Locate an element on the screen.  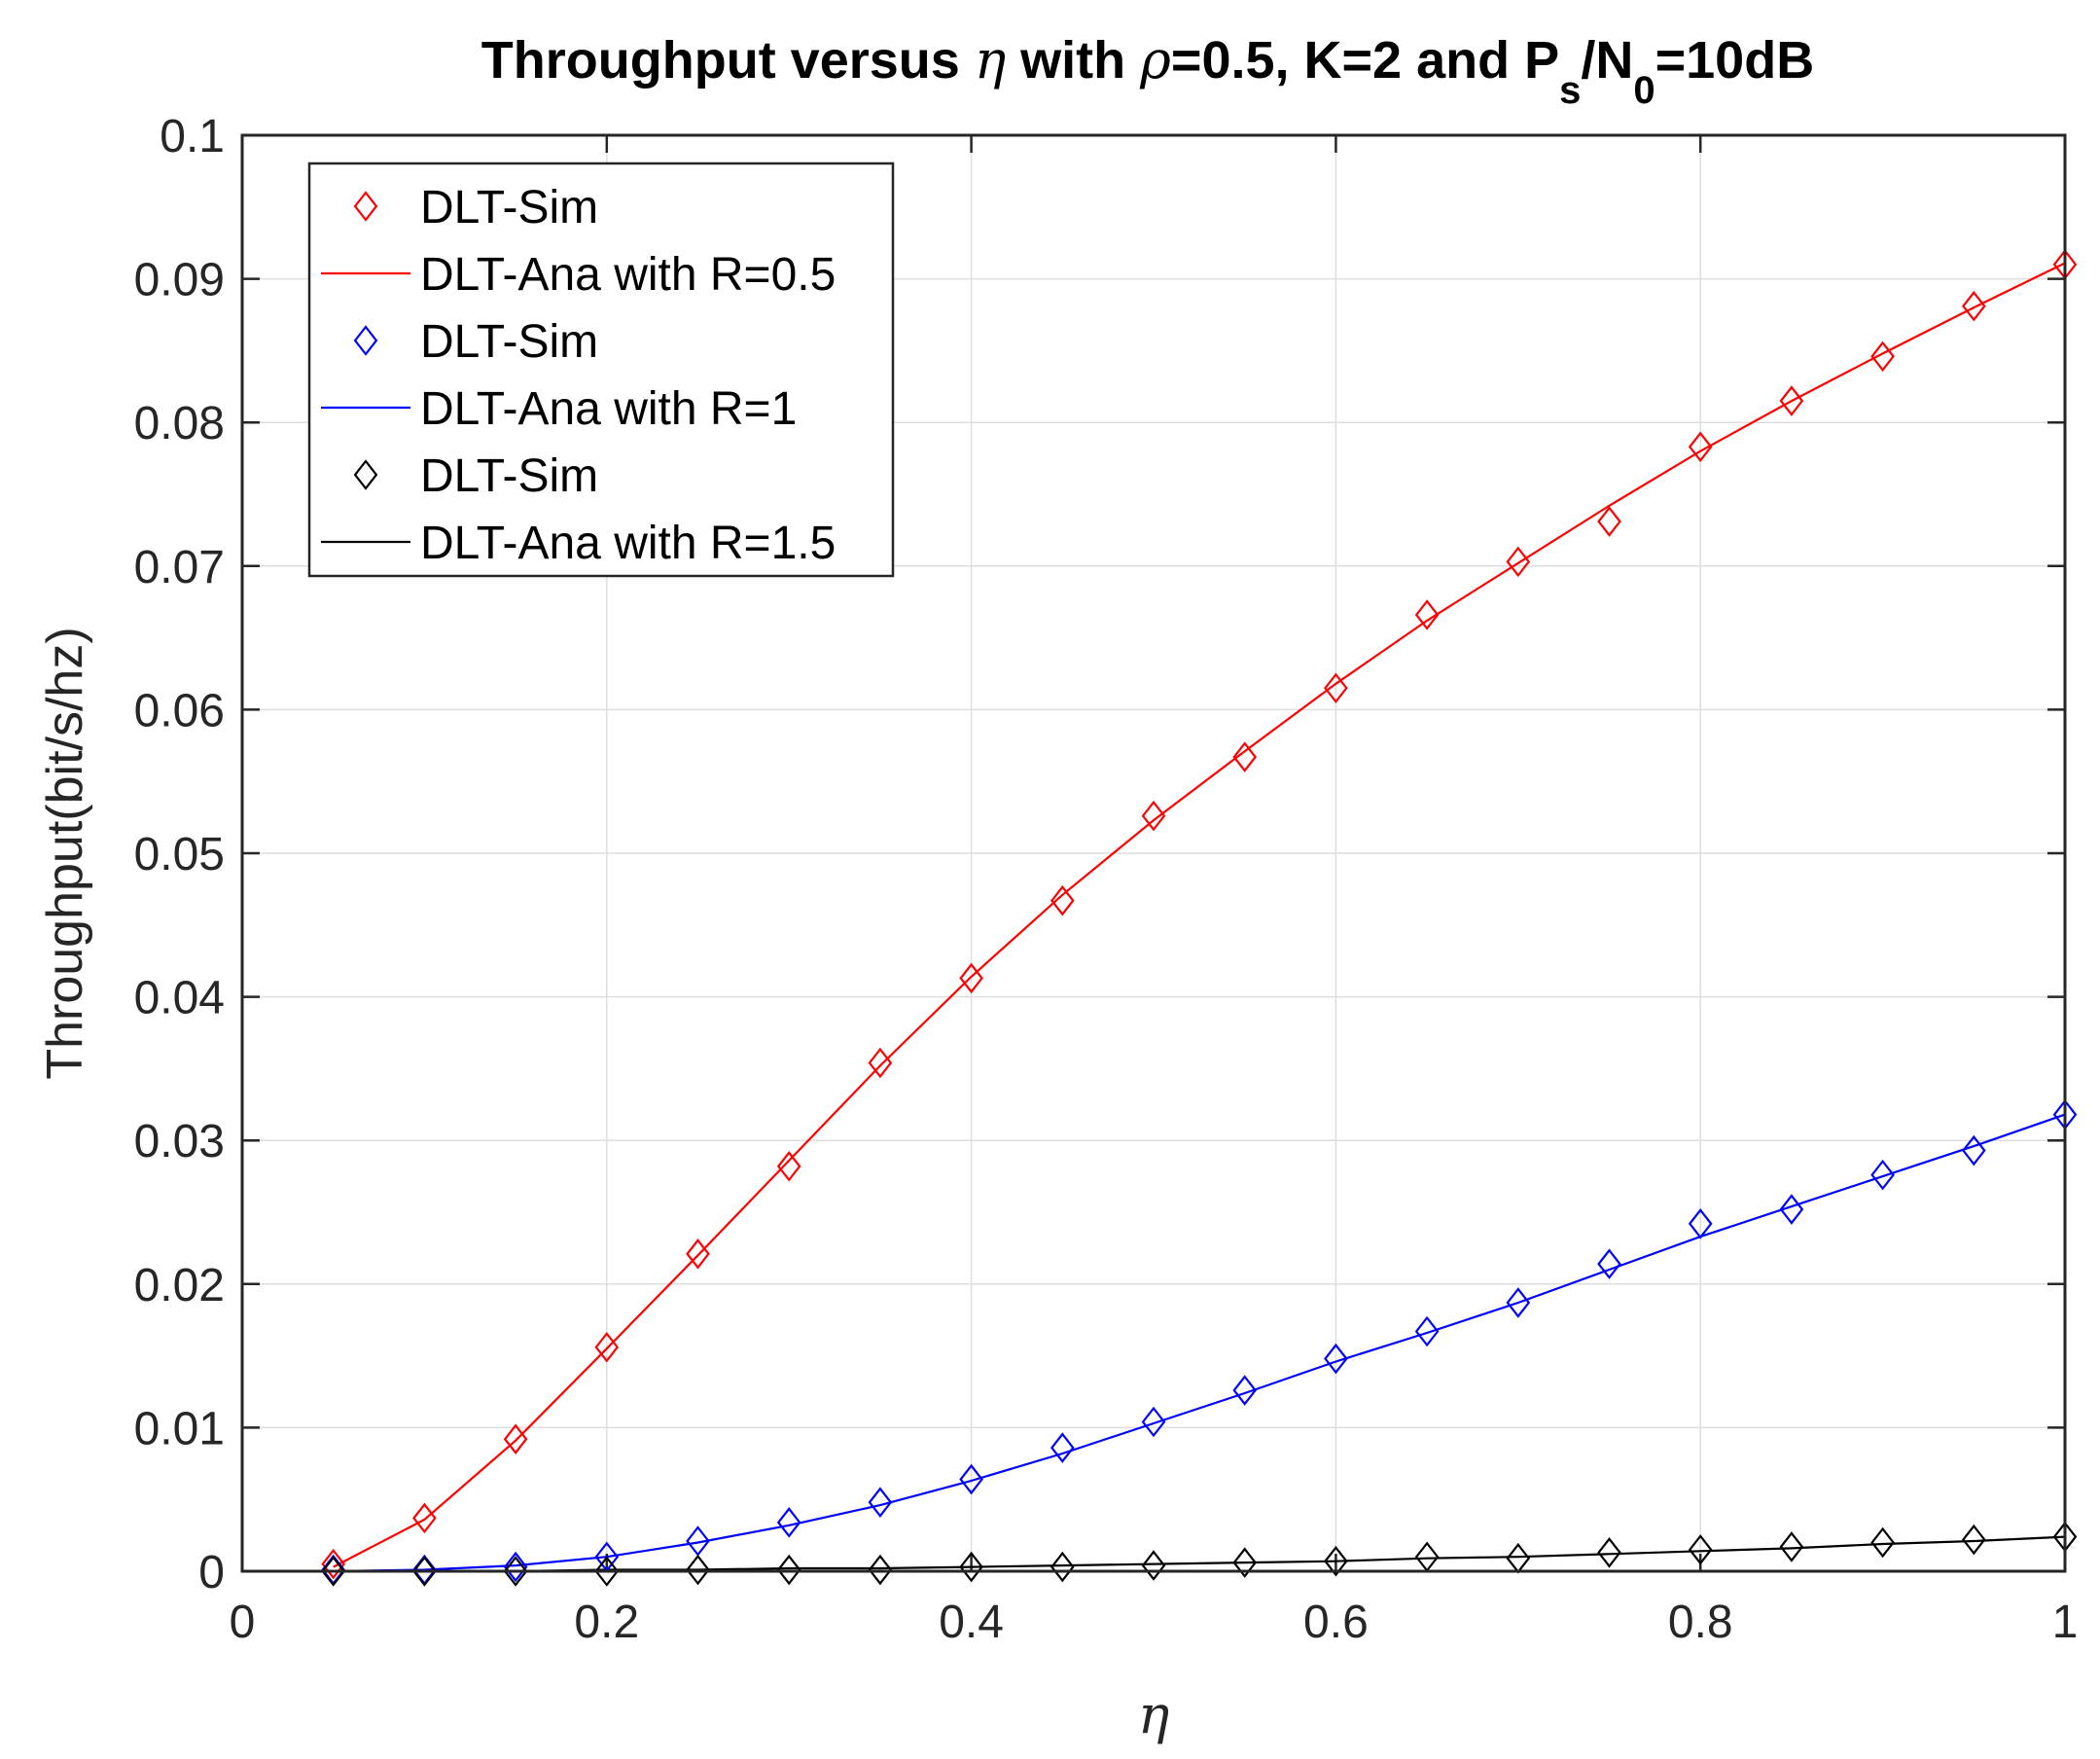
y-tick-label: 0.06 is located at coordinates (180, 710).